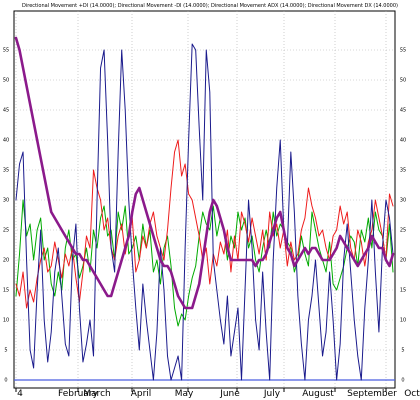 The width and height of the screenshot is (420, 400). I want to click on y-tick-label-right: 55, so click(403, 51).